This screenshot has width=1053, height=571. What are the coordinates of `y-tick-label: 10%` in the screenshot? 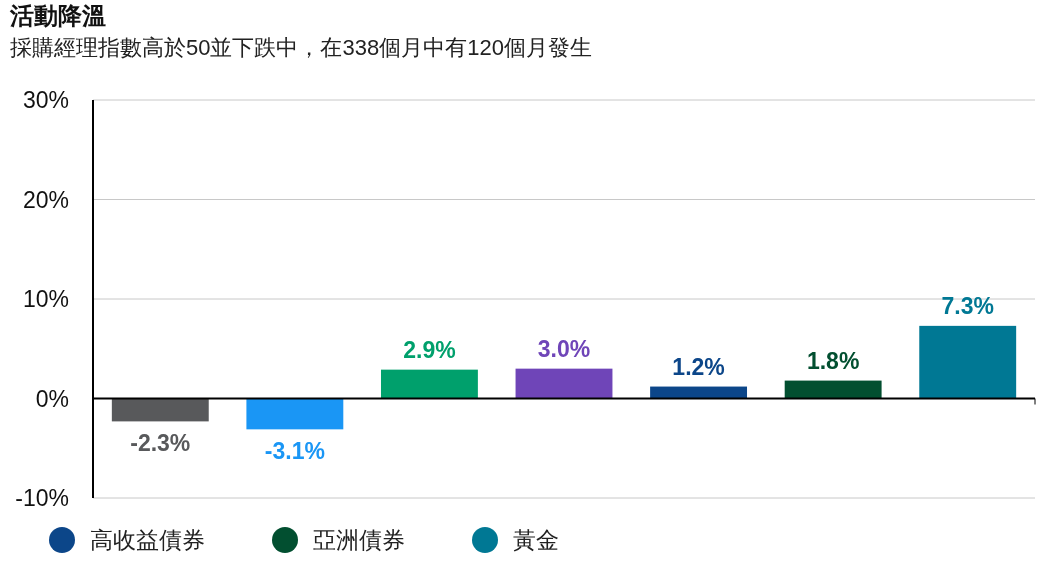 It's located at (45, 299).